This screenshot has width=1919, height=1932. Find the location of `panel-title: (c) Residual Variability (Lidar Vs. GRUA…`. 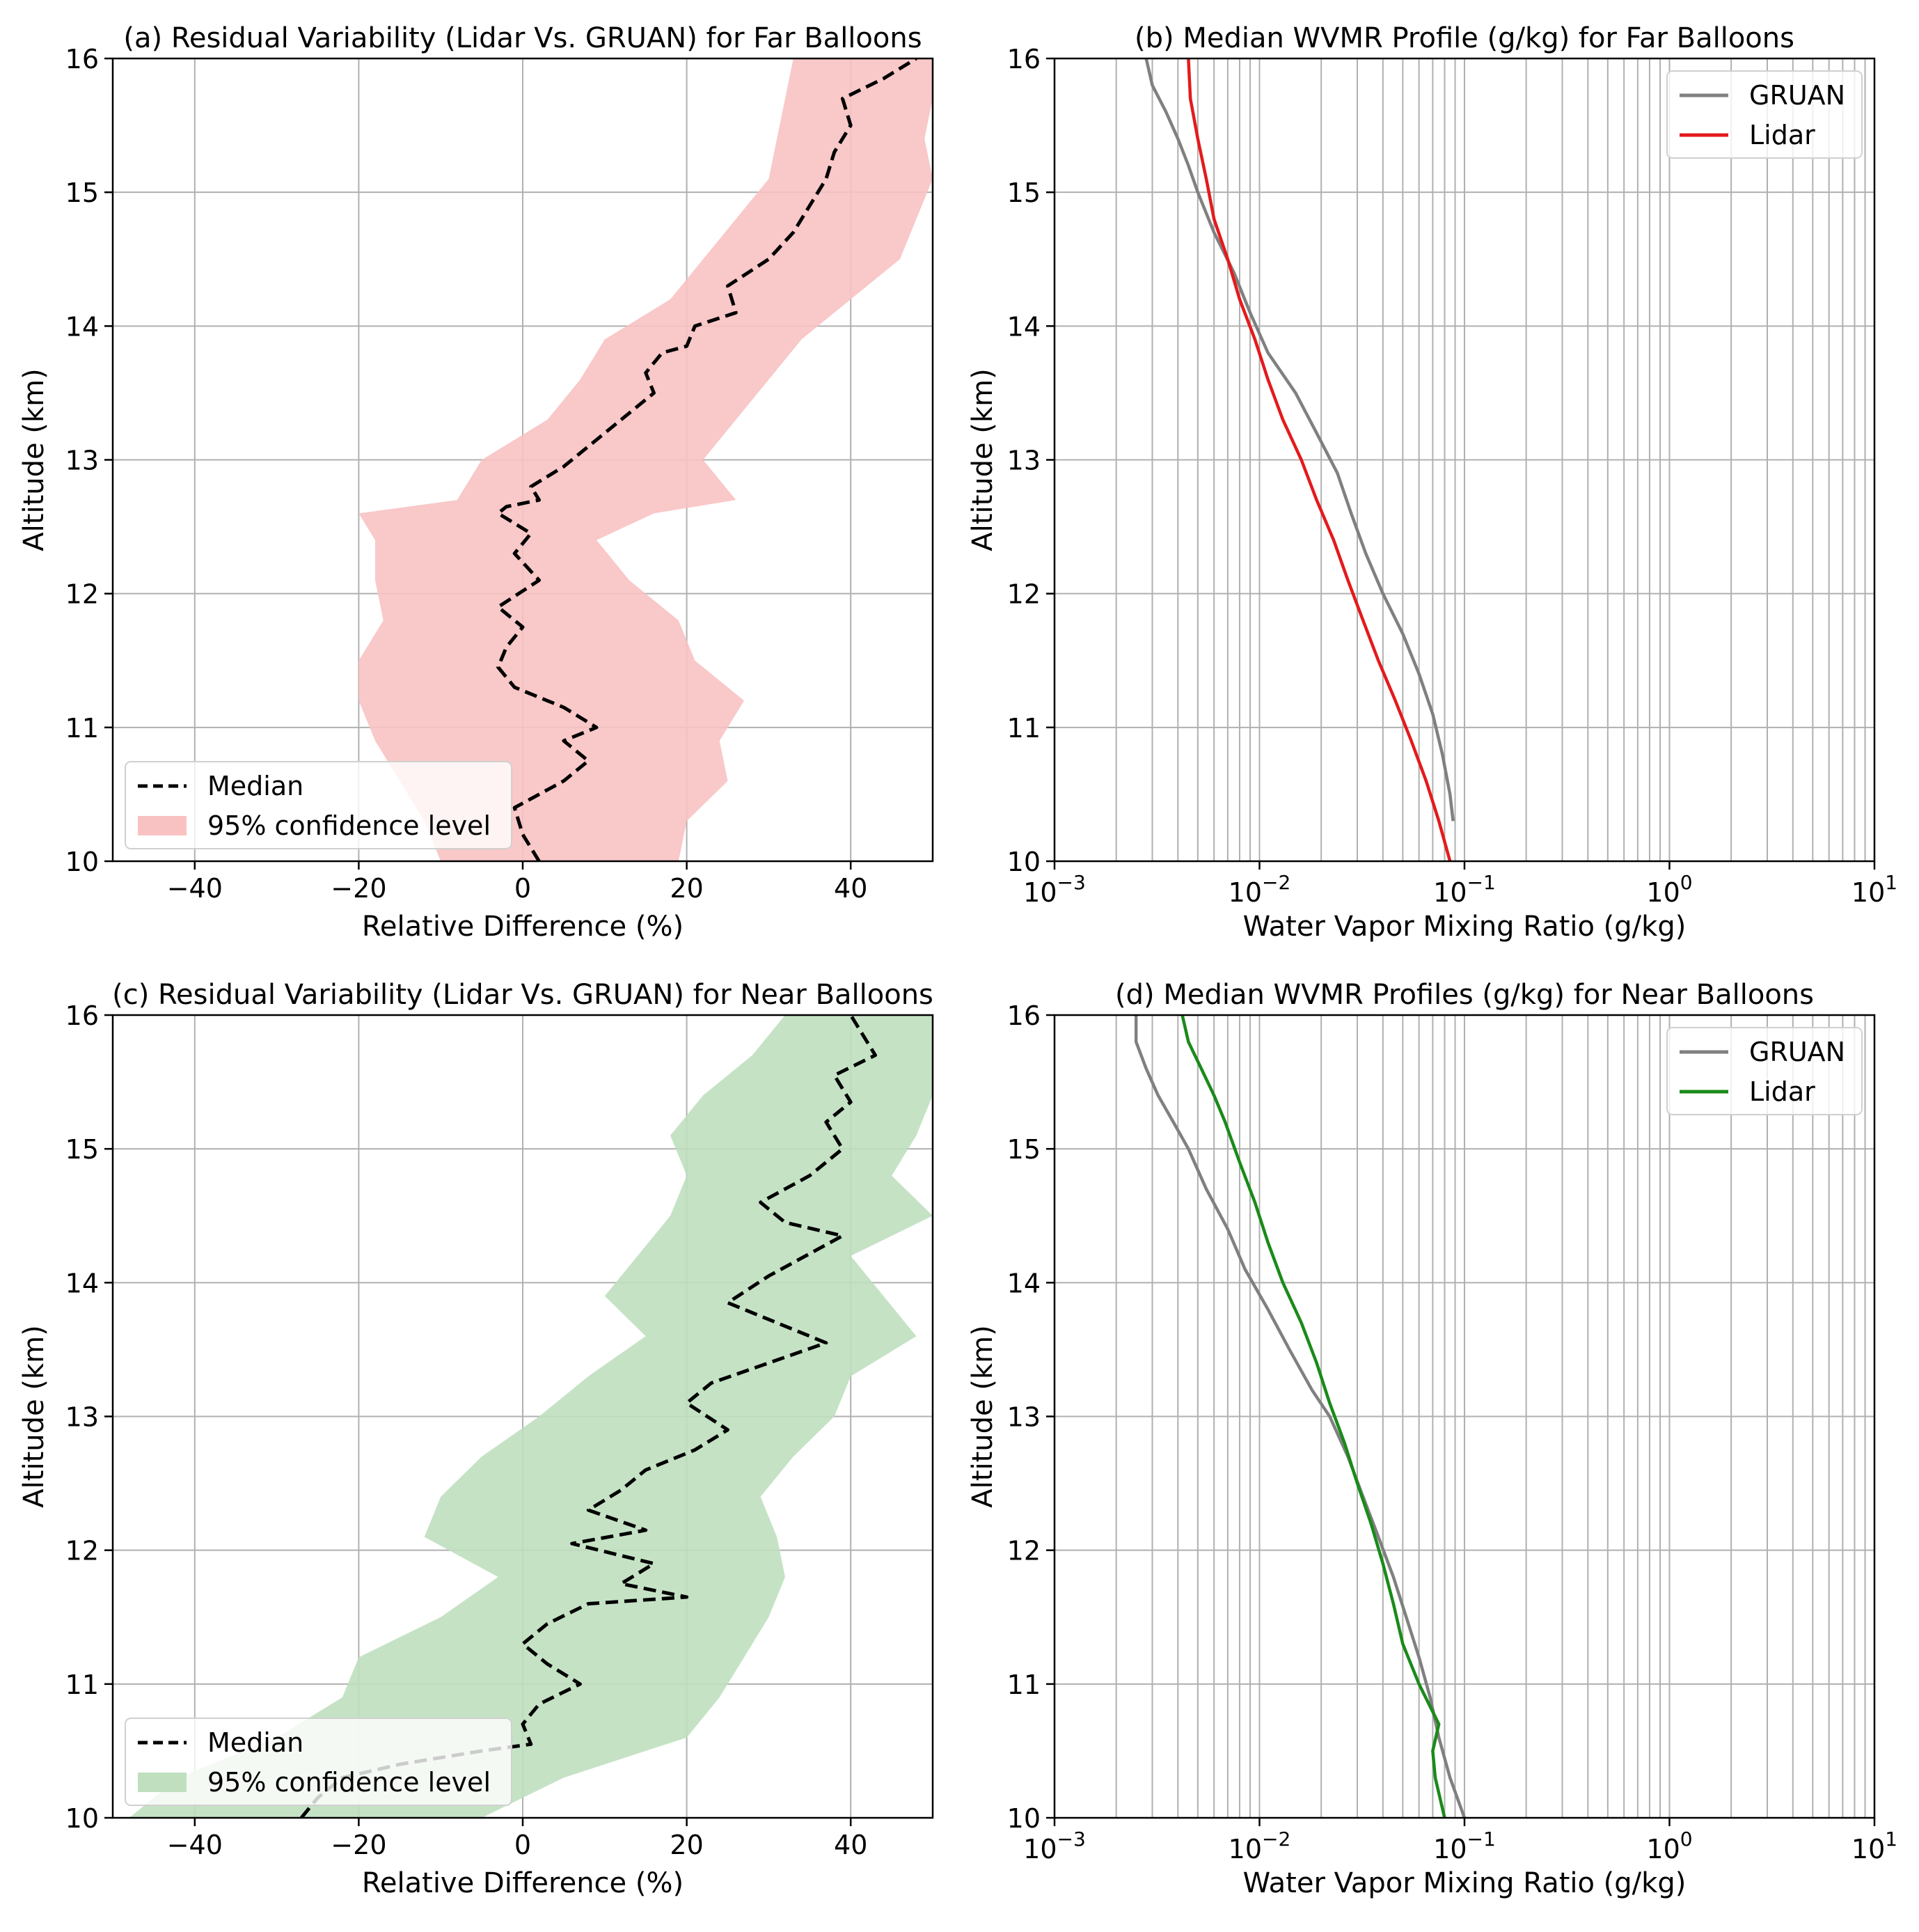

panel-title: (c) Residual Variability (Lidar Vs. GRUA… is located at coordinates (522, 995).